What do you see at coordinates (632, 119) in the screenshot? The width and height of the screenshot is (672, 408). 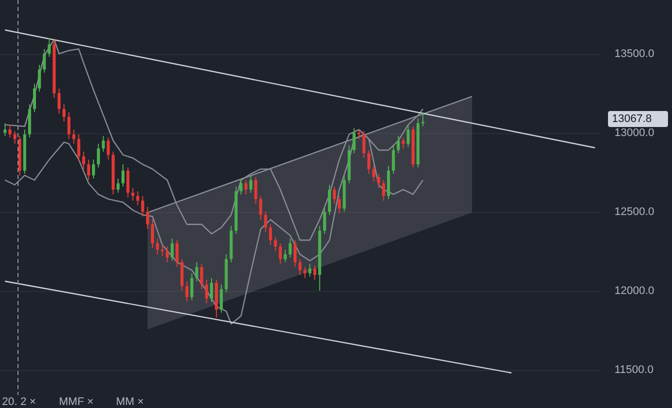 I see `text: 13067.8` at bounding box center [632, 119].